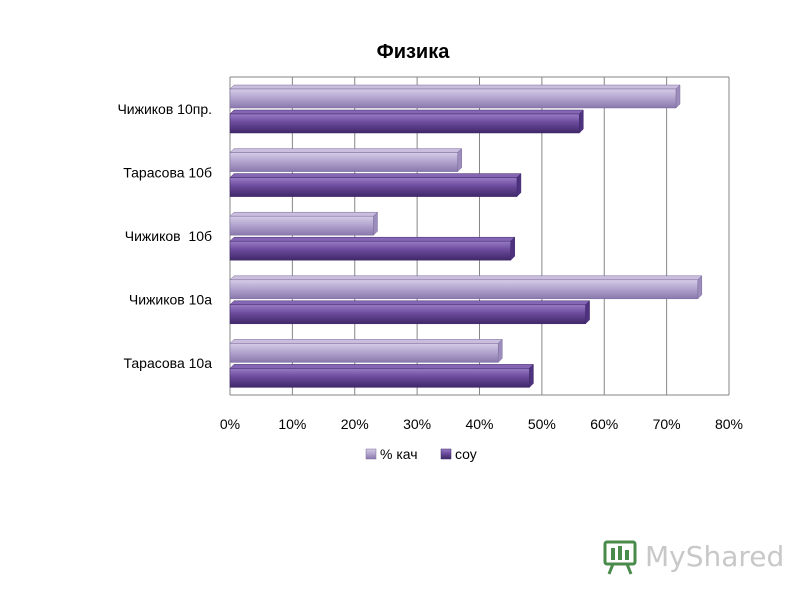 The height and width of the screenshot is (600, 800). Describe the element at coordinates (466, 454) in the screenshot. I see `legend-label-sou: соу` at that location.